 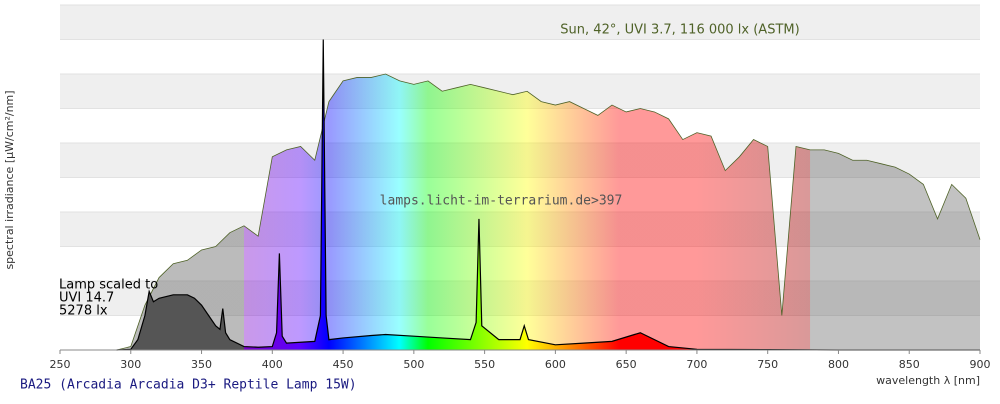 I want to click on watermark: lamps.licht-im-terrarium.de>397, so click(x=501, y=201).